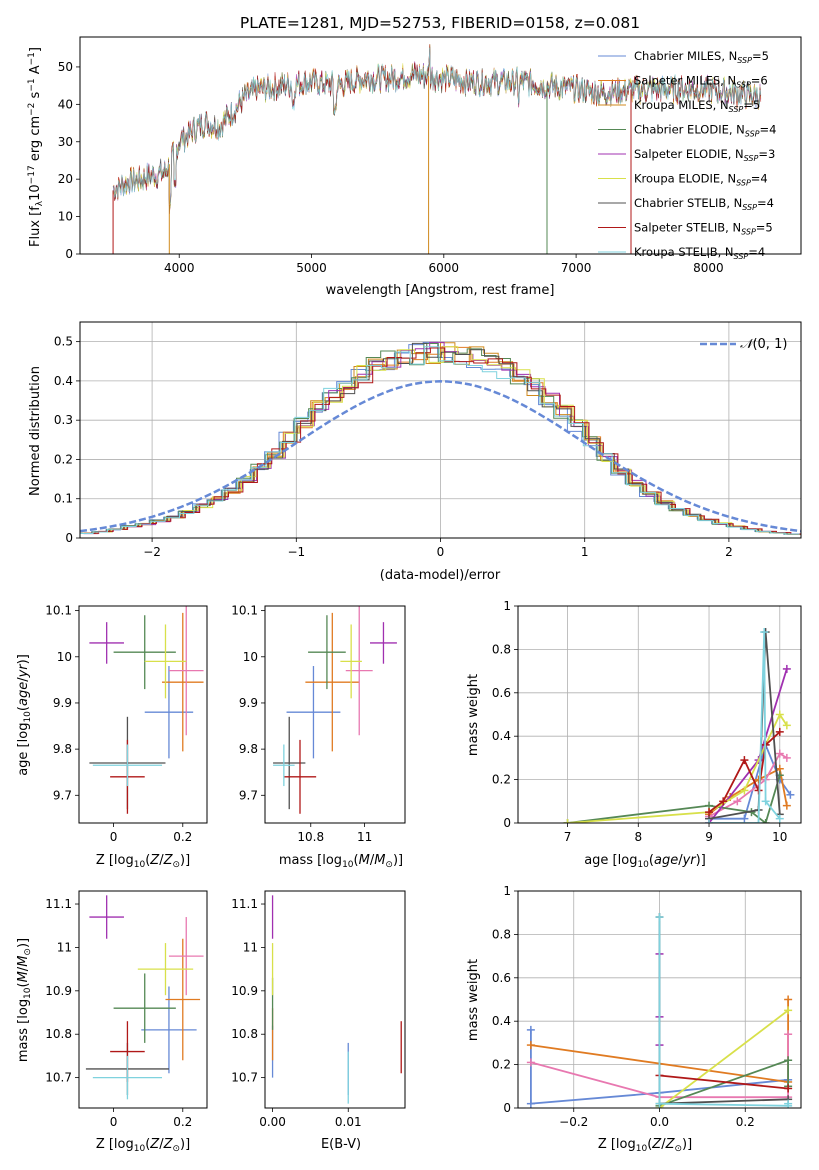 The width and height of the screenshot is (819, 1170). I want to click on spectrum-series-line, so click(437, 126).